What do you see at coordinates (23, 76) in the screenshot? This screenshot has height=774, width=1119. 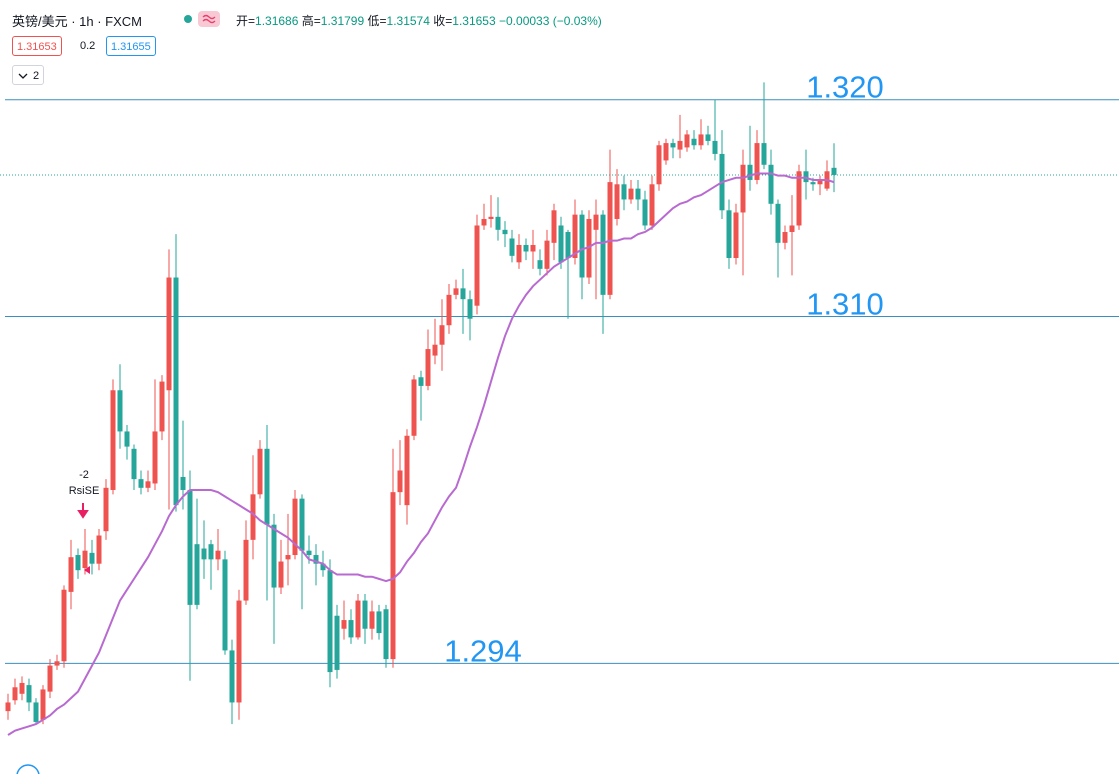 I see `chevron` at bounding box center [23, 76].